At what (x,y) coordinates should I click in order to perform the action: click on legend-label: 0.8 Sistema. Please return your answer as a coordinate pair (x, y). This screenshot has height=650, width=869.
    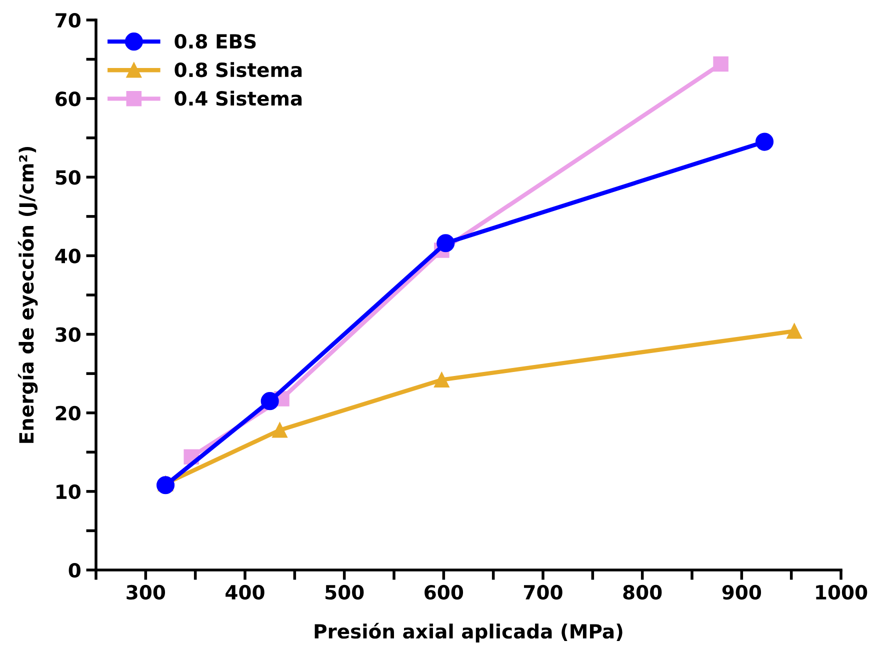
    Looking at the image, I should click on (238, 70).